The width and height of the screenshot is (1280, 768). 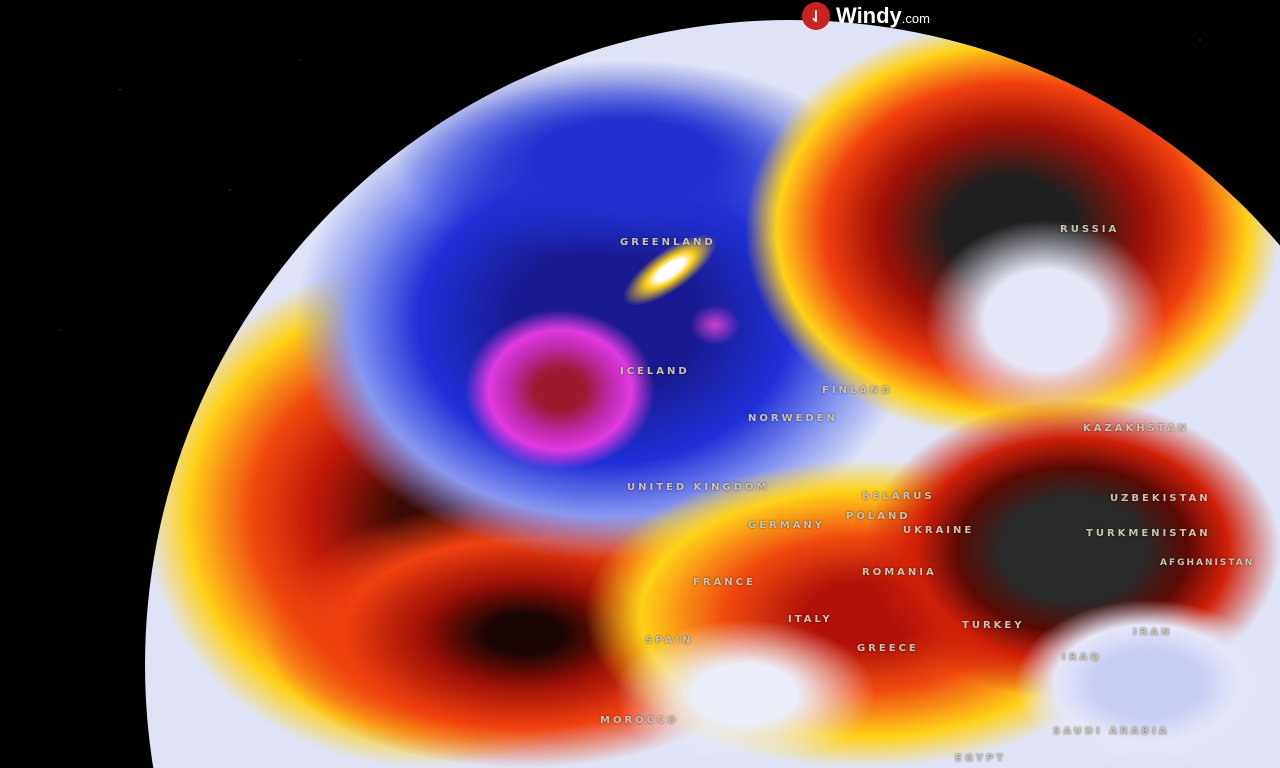 I want to click on label-iceland: ICELAND, so click(x=655, y=371).